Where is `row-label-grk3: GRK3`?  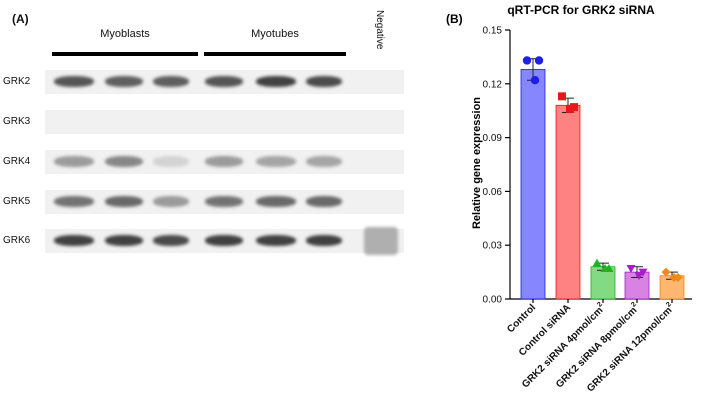 row-label-grk3: GRK3 is located at coordinates (17, 121).